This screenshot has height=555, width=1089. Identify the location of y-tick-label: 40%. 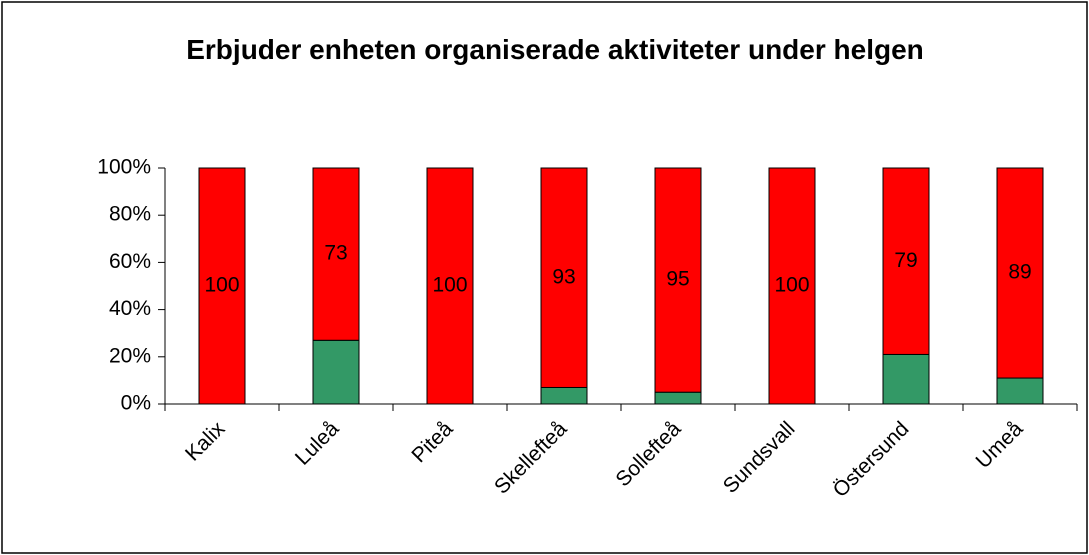
(130, 308).